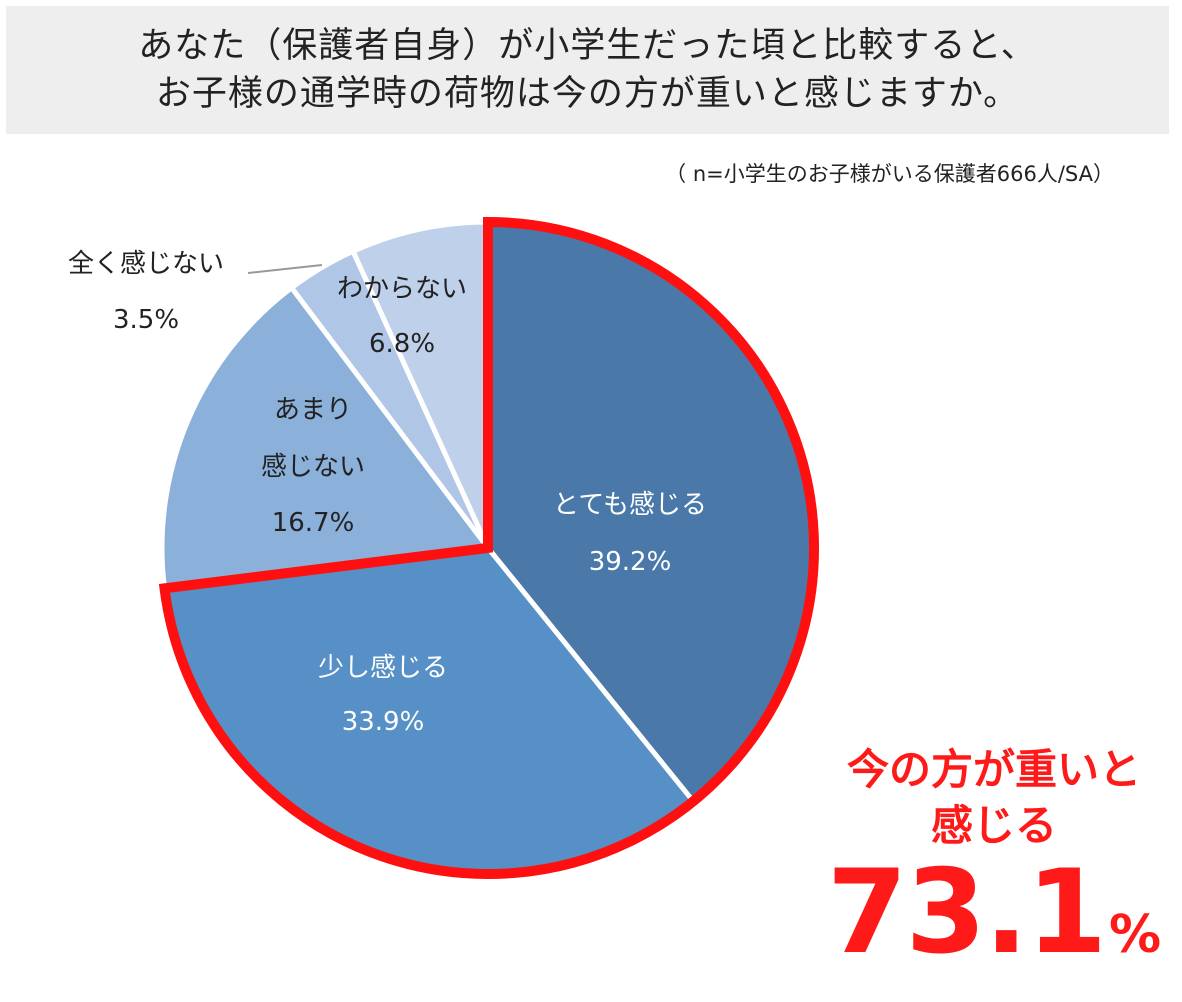 This screenshot has height=1002, width=1182. I want to click on slice-label-wakaranai: わからない, so click(402, 289).